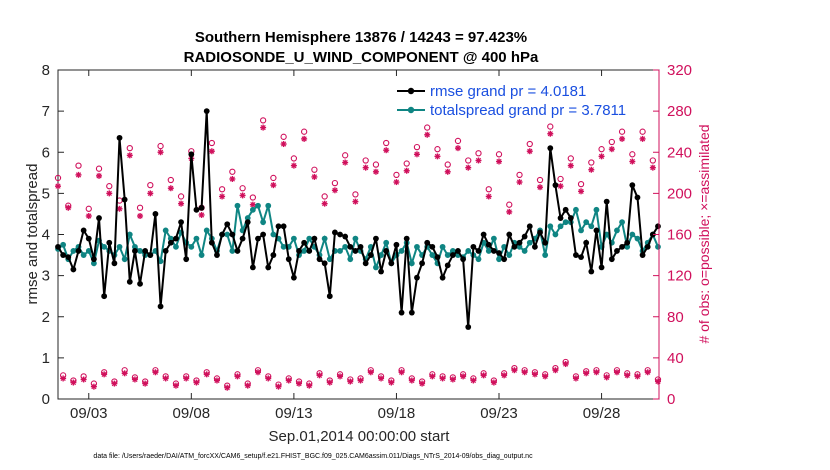 The width and height of the screenshot is (830, 470). What do you see at coordinates (675, 317) in the screenshot?
I see `y-tick-label-right: 80` at bounding box center [675, 317].